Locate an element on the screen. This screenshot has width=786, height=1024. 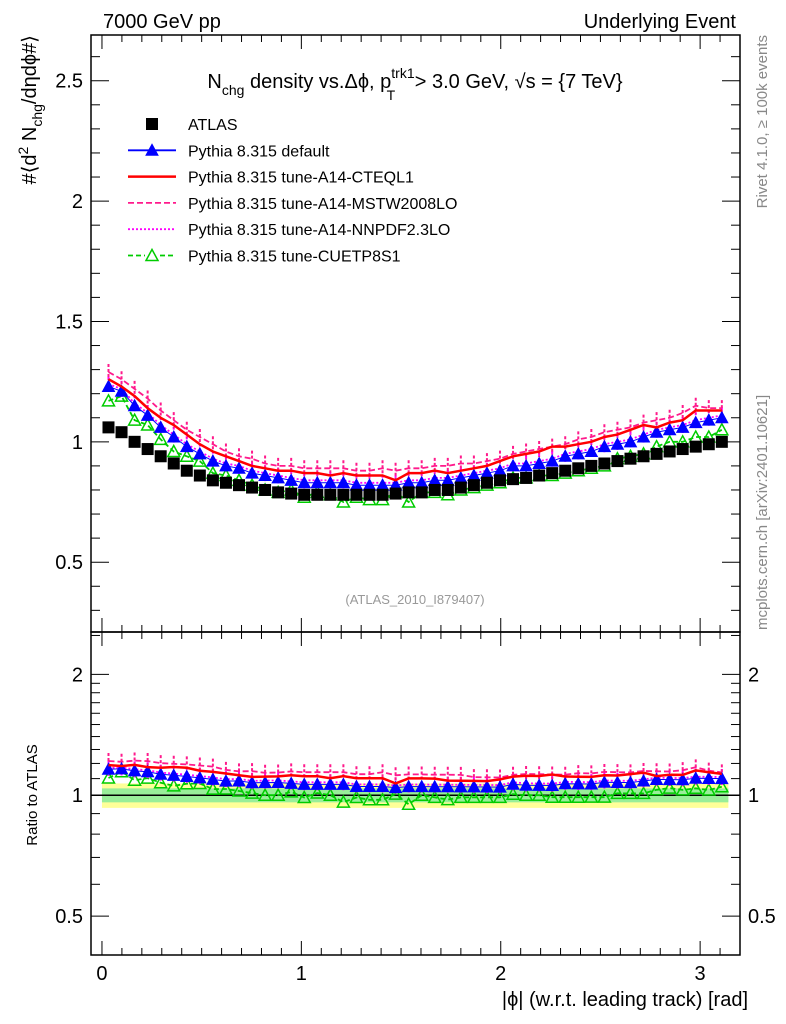
svg-text: #⟨d2 Nchg/dηdϕ#⟩ is located at coordinates (30, 110).